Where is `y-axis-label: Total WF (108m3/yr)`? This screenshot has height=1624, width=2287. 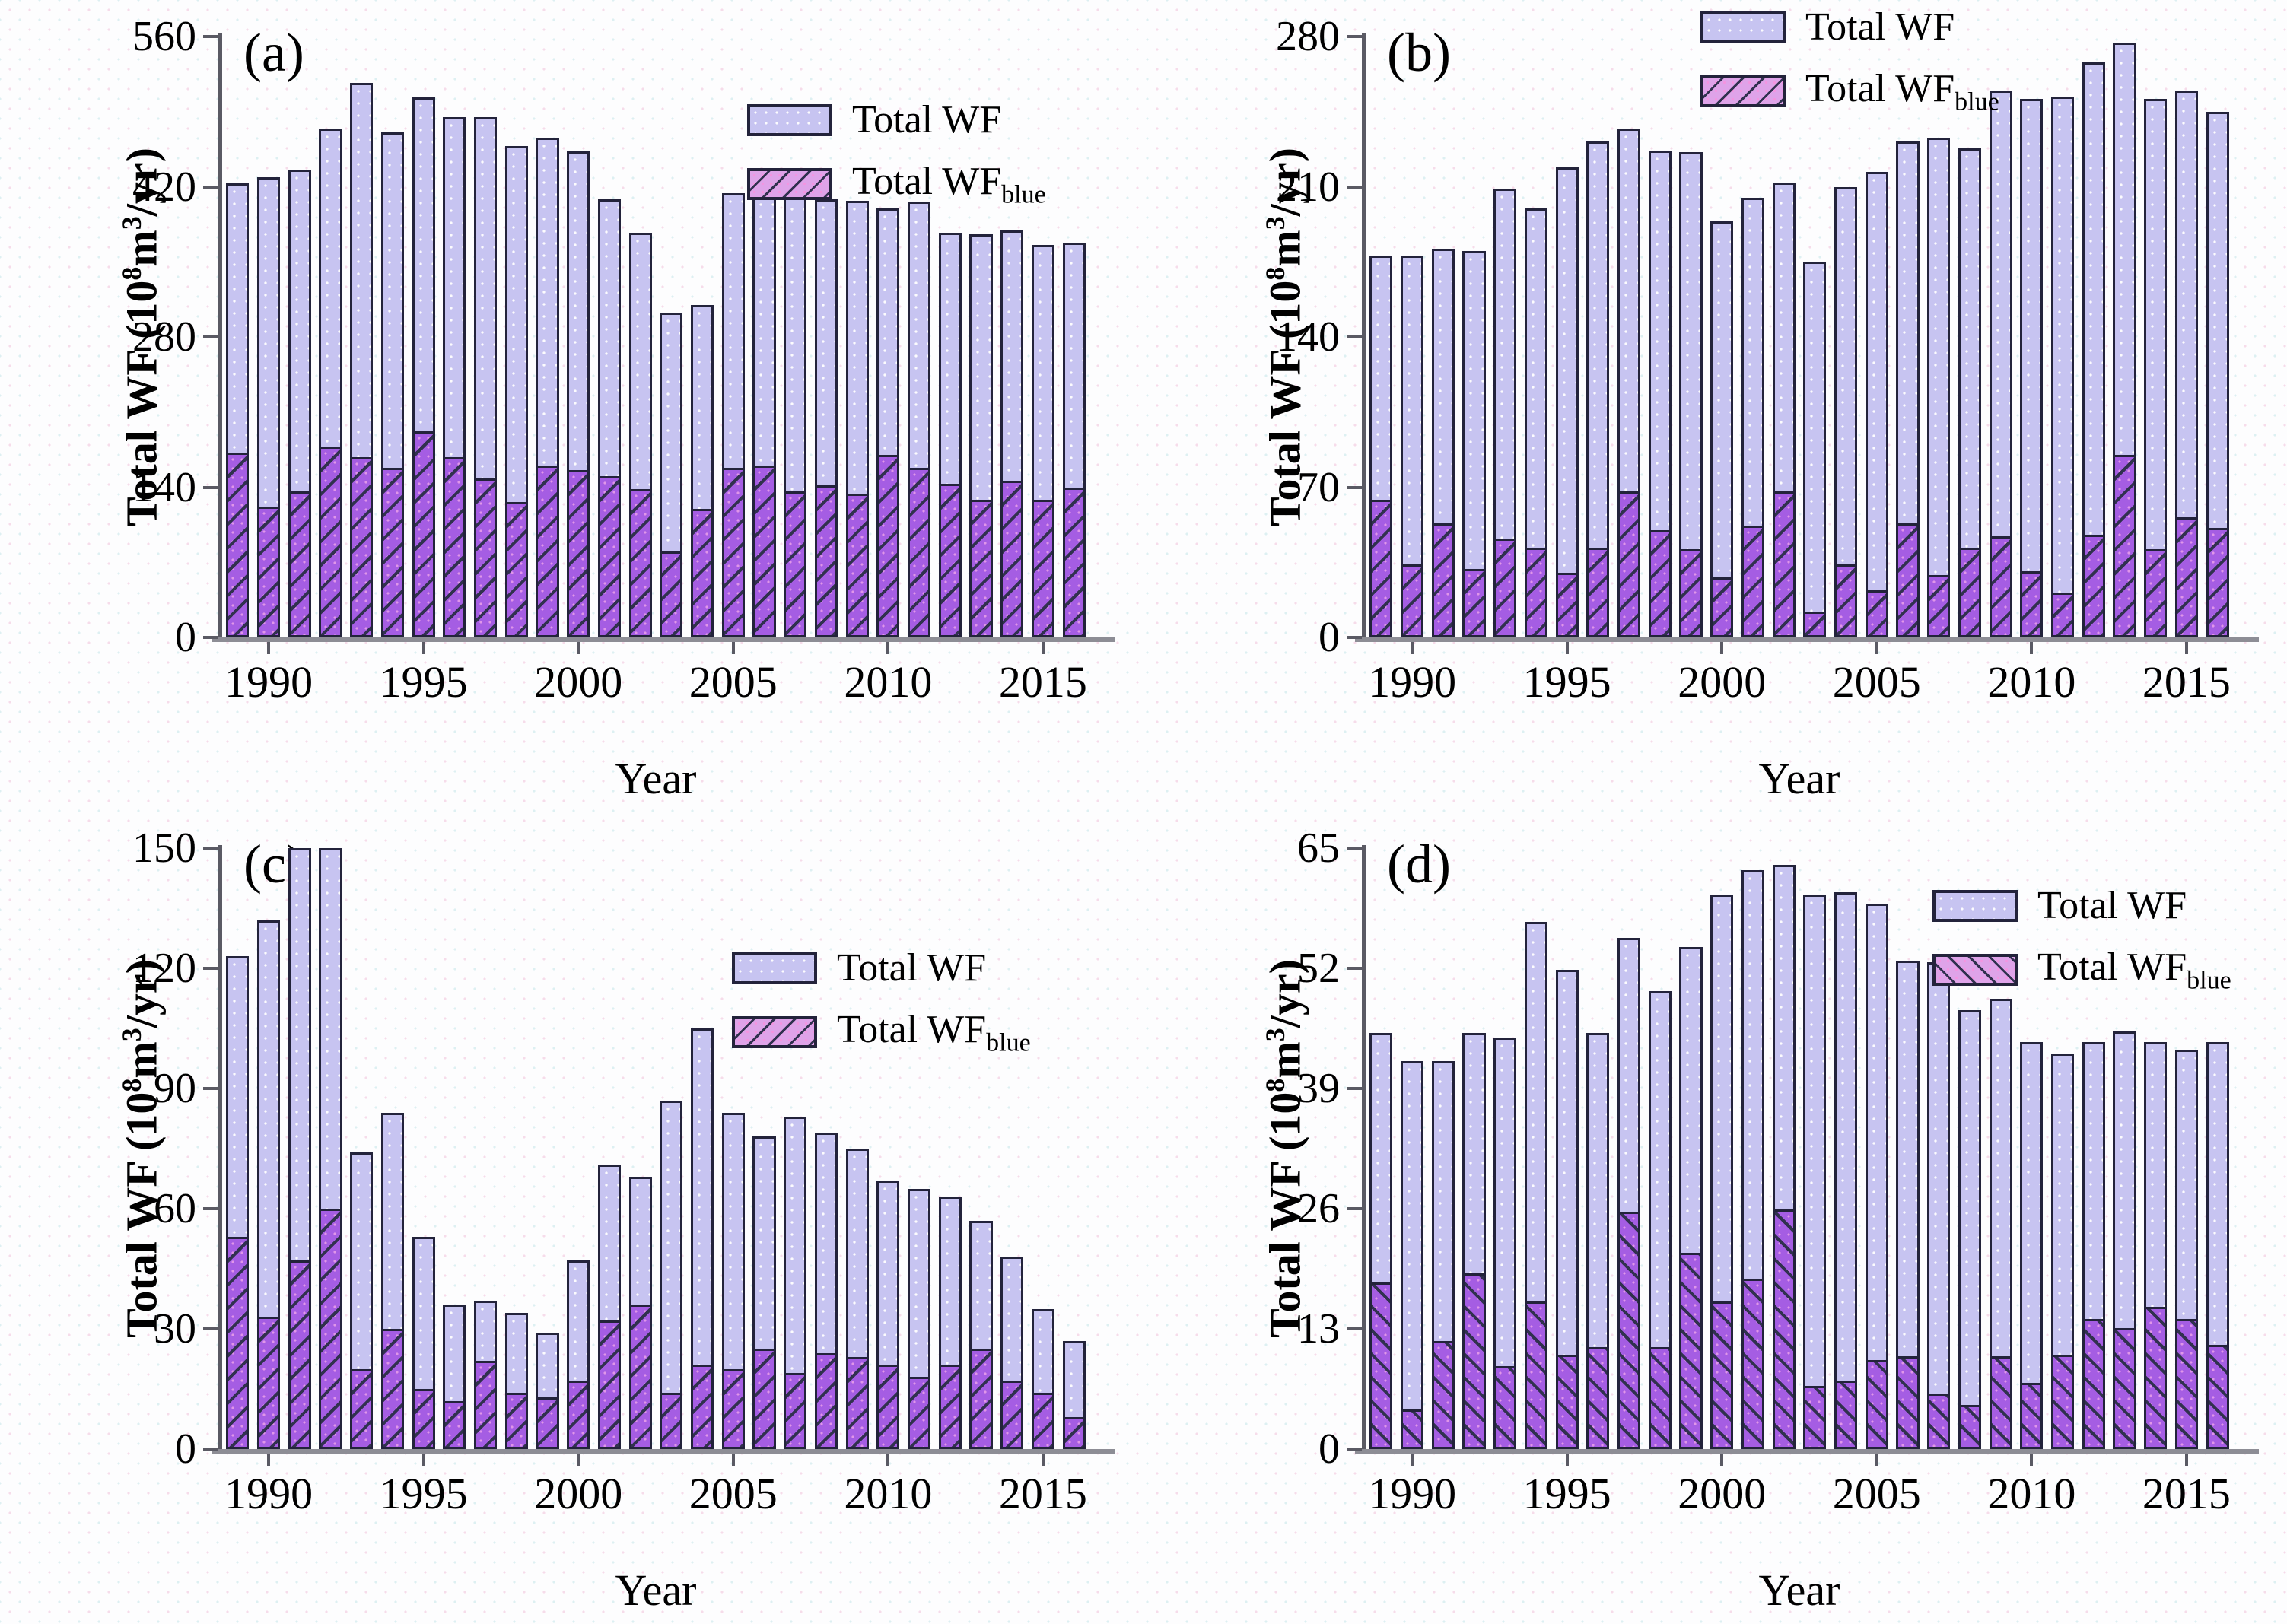 y-axis-label: Total WF (108m3/yr) is located at coordinates (1285, 1148).